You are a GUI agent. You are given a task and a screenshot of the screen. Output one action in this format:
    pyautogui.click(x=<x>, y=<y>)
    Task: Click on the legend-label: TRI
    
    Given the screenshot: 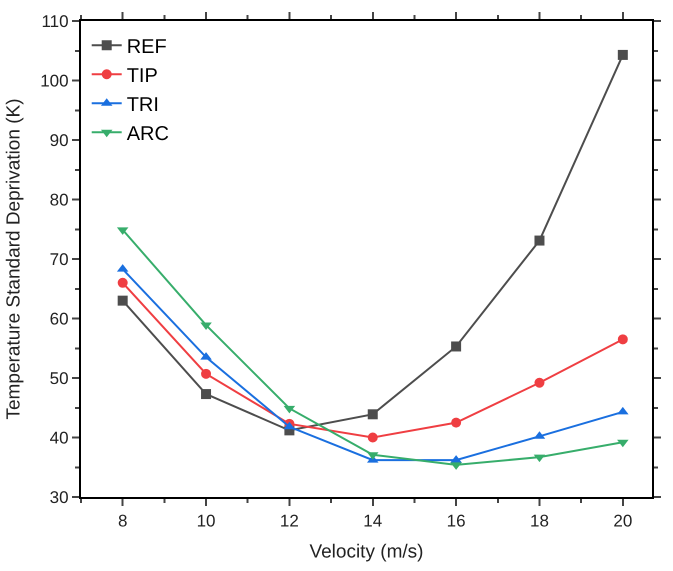 What is the action you would take?
    pyautogui.click(x=142, y=105)
    